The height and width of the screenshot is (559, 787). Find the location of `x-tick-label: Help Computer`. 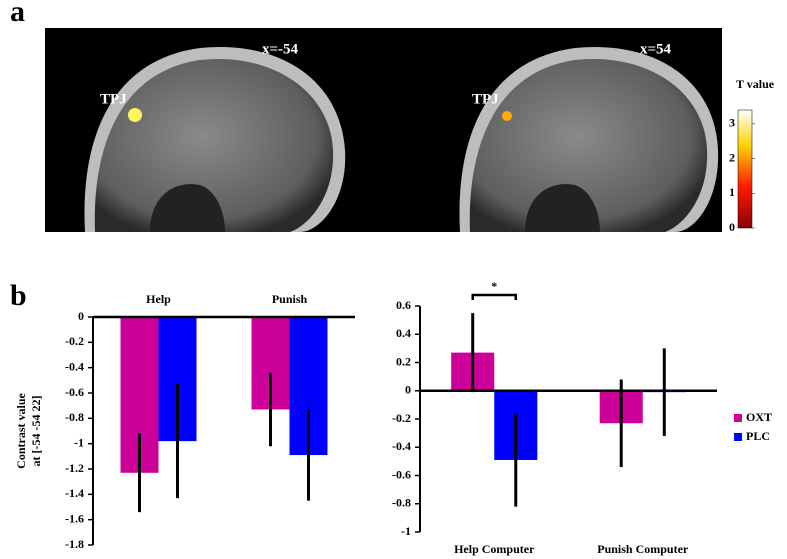

x-tick-label: Help Computer is located at coordinates (494, 549).